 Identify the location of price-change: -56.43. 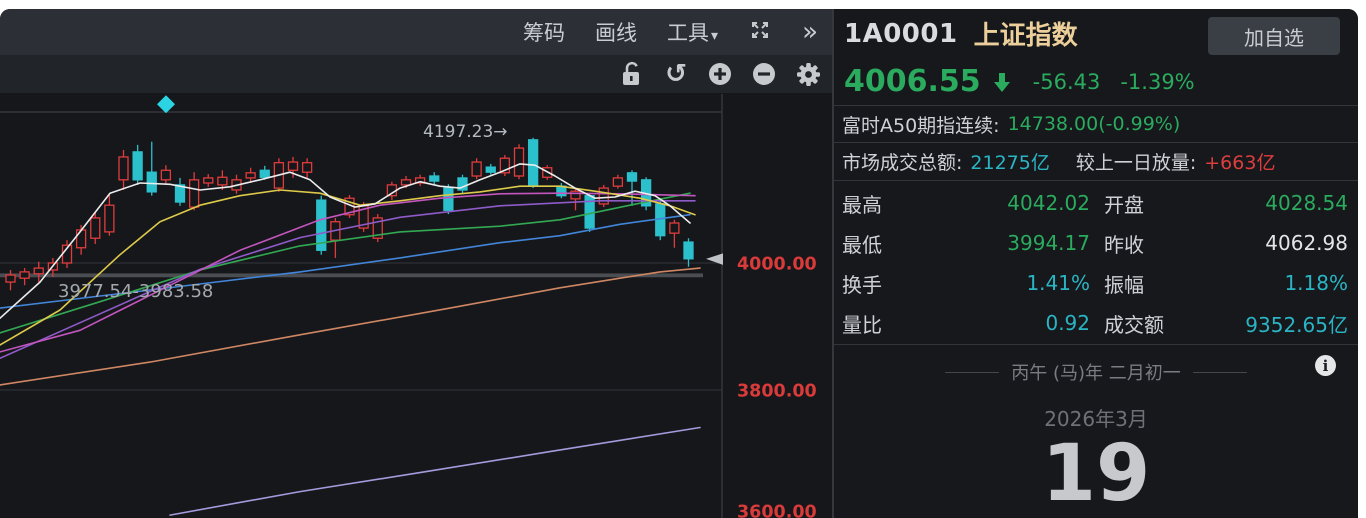
(1066, 81).